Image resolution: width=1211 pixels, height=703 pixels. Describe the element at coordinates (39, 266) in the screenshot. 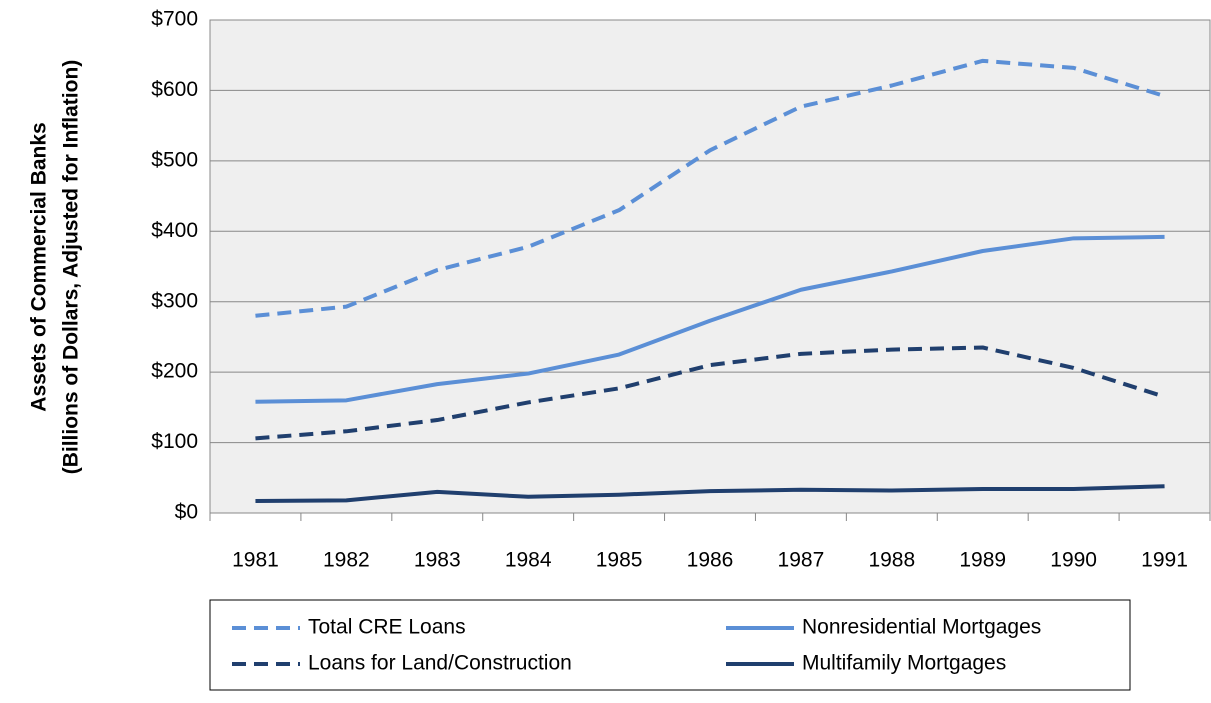

I see `y-axis-label: Assets of Commercial Banks` at that location.